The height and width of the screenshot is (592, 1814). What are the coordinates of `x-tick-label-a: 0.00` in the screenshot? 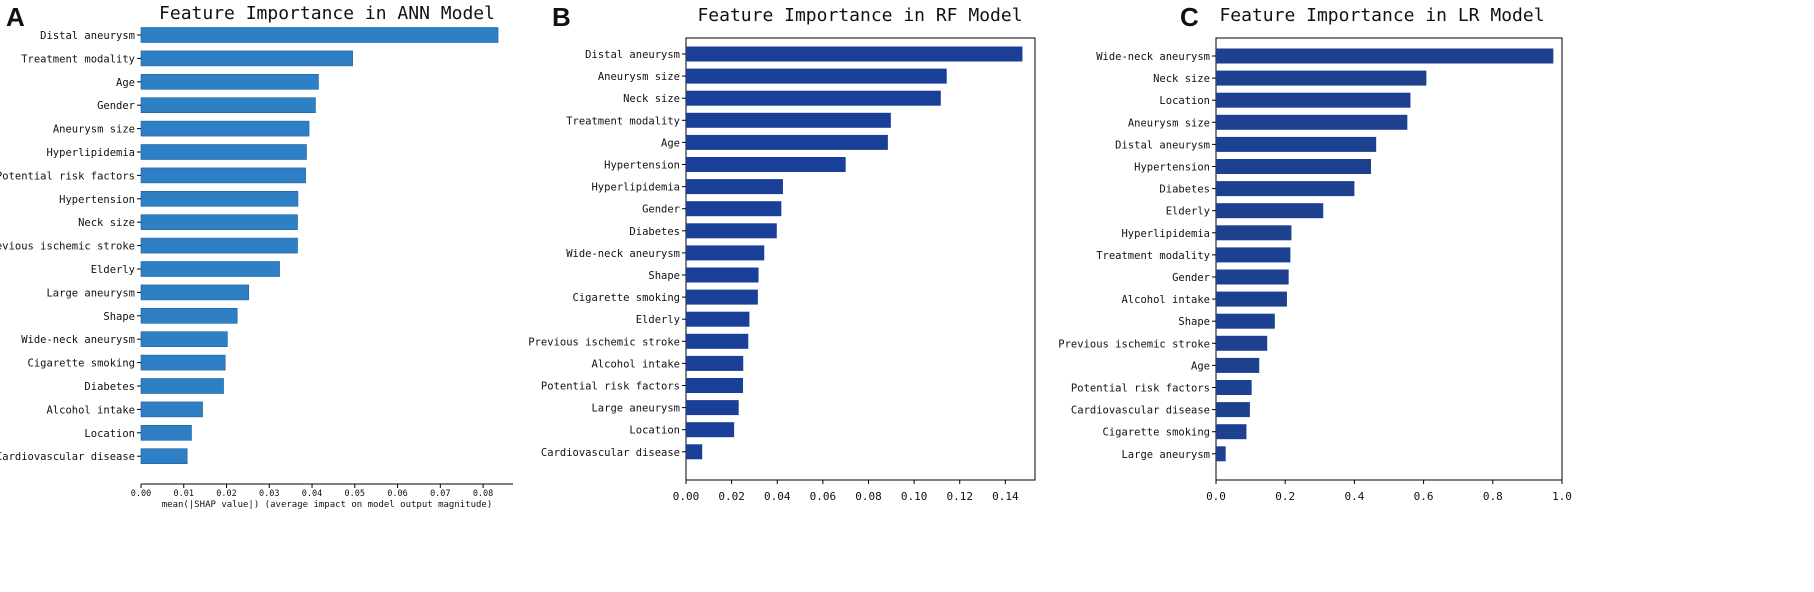 It's located at (141, 494).